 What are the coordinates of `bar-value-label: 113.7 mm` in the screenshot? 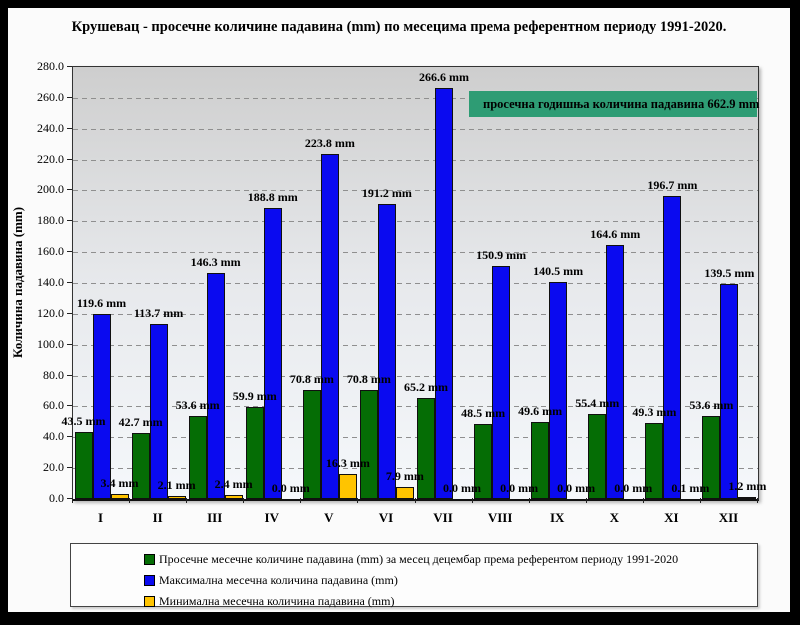 It's located at (158, 312).